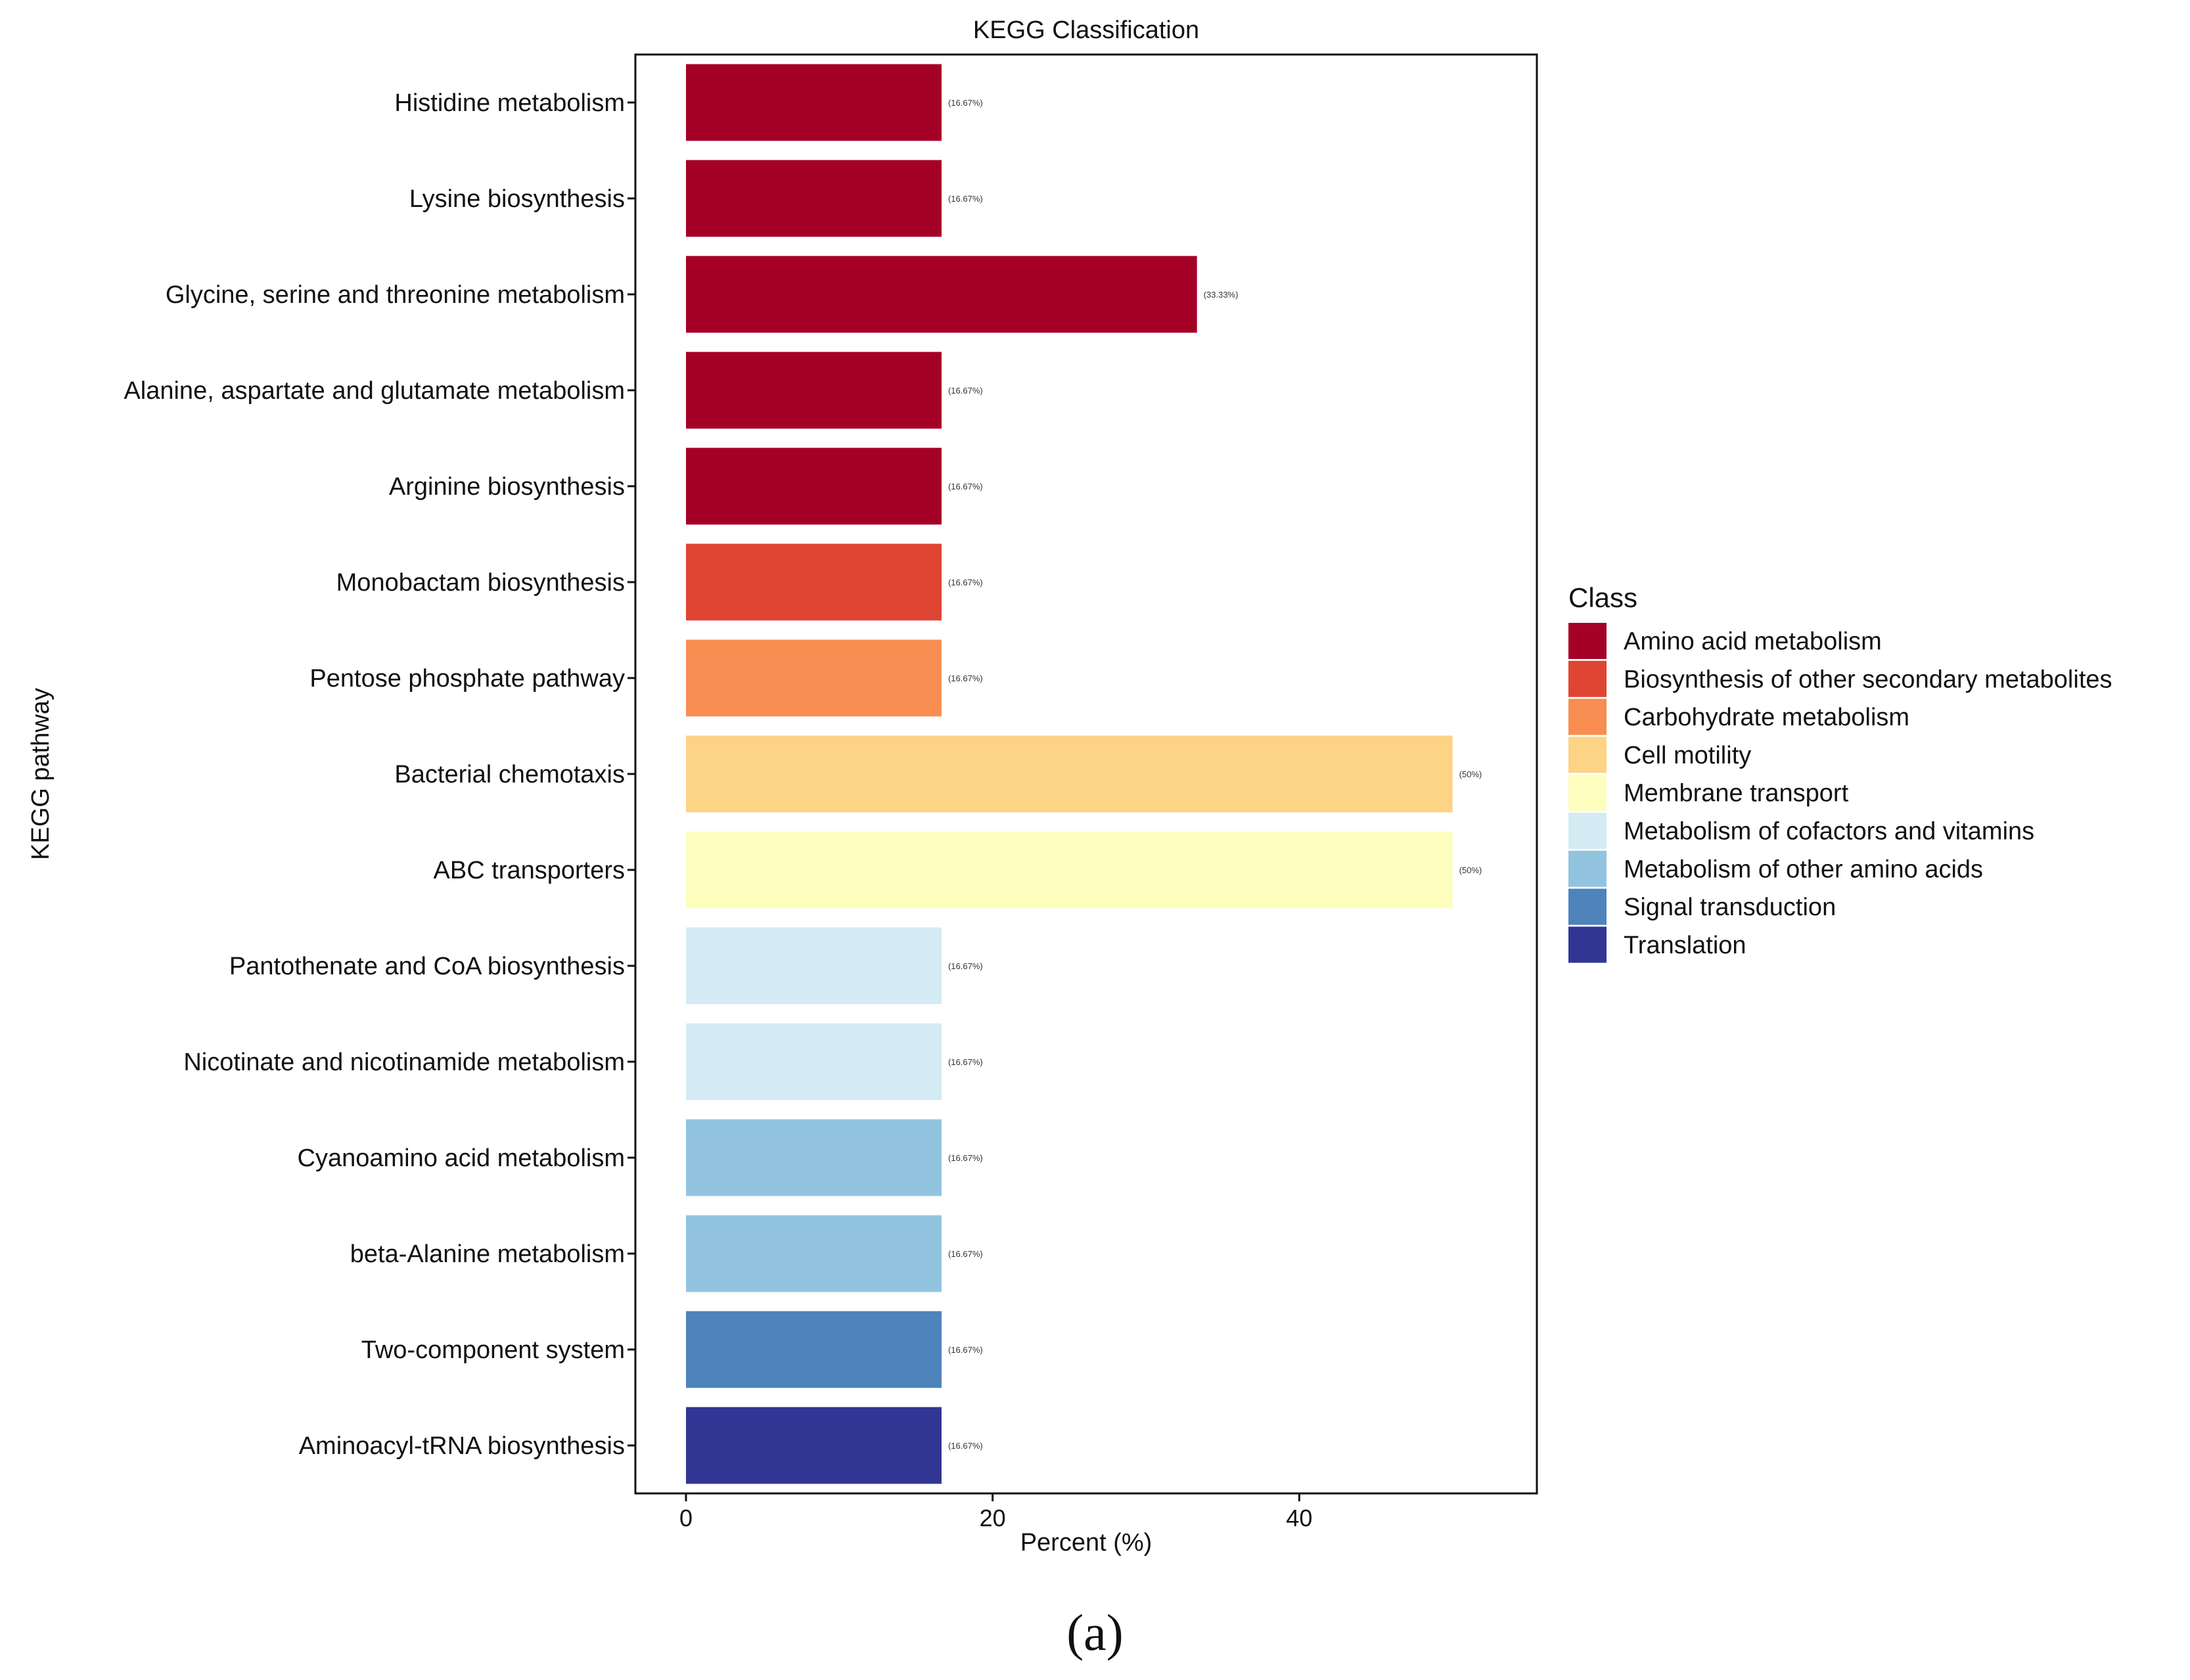 This screenshot has width=2190, height=1680. What do you see at coordinates (1095, 1632) in the screenshot?
I see `figure-caption: (a)` at bounding box center [1095, 1632].